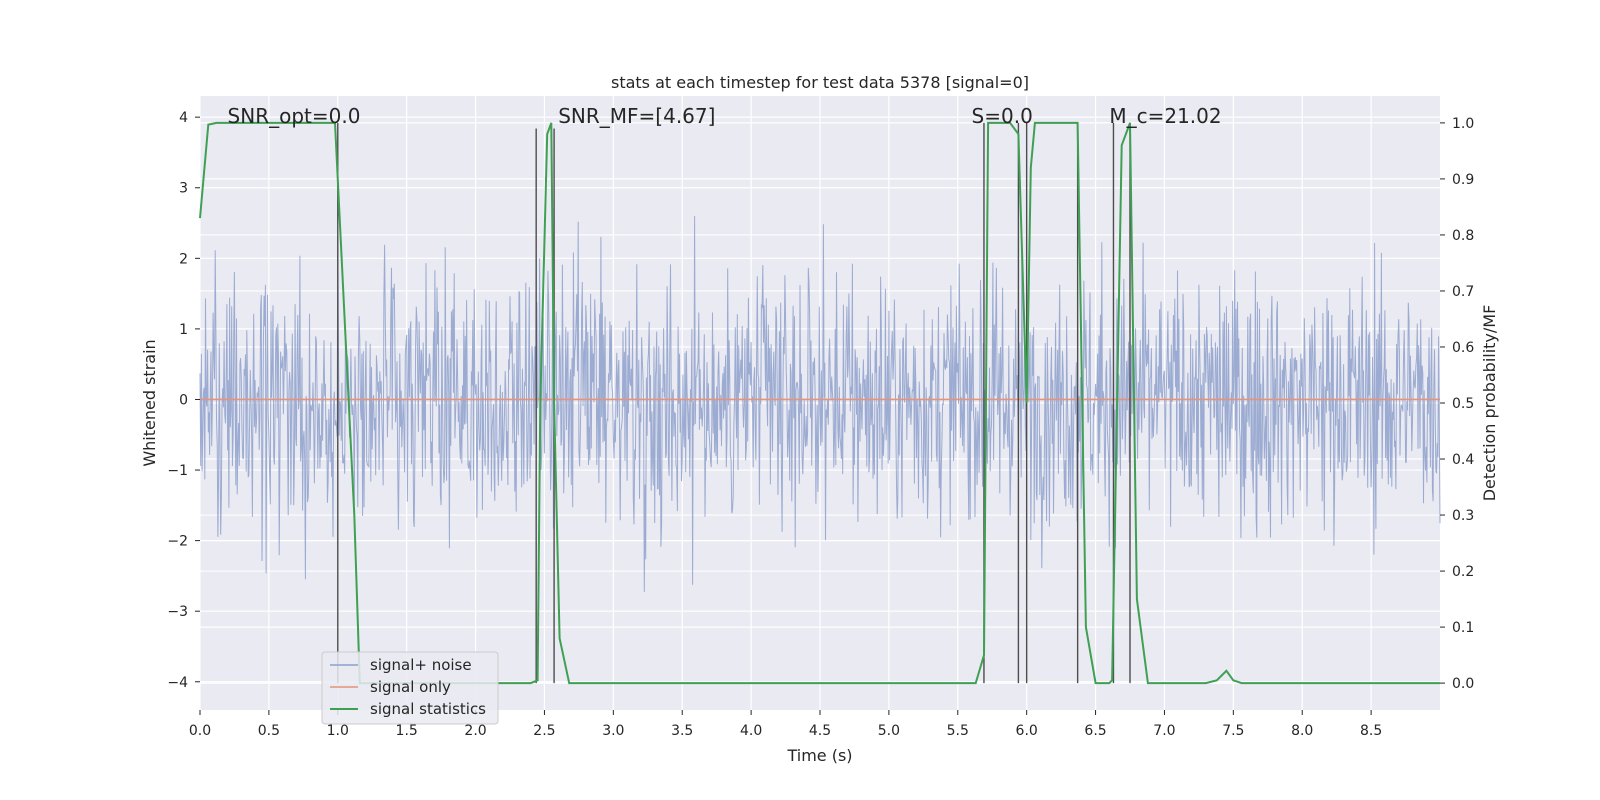  Describe the element at coordinates (421, 665) in the screenshot. I see `legend-label-series-signal-noise: signal+ noise` at that location.